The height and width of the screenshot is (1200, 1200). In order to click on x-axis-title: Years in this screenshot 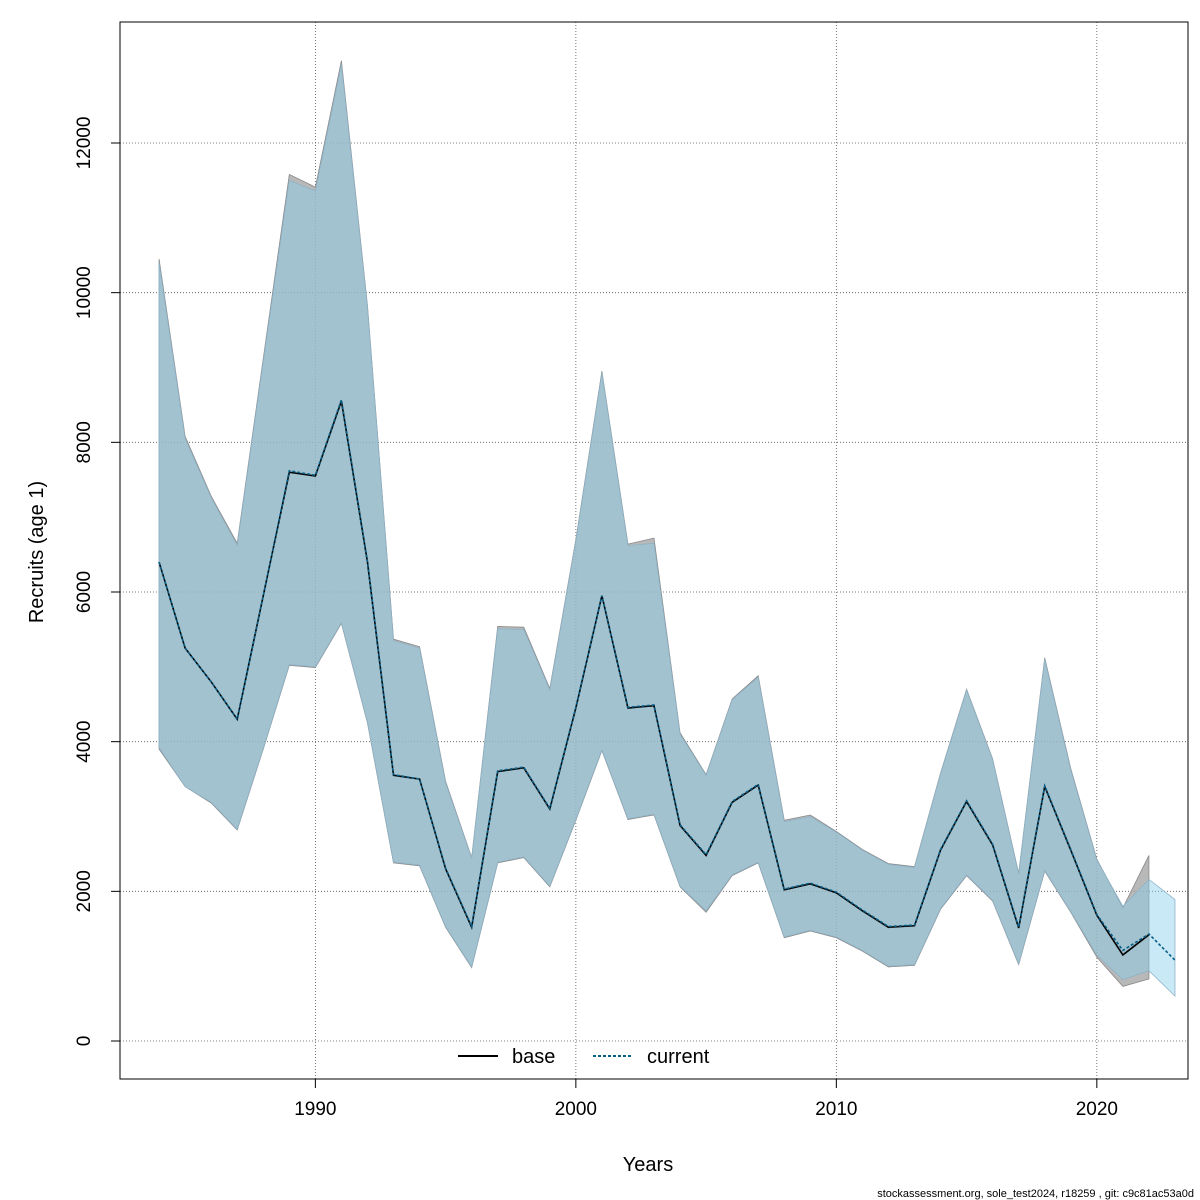, I will do `click(648, 1165)`.